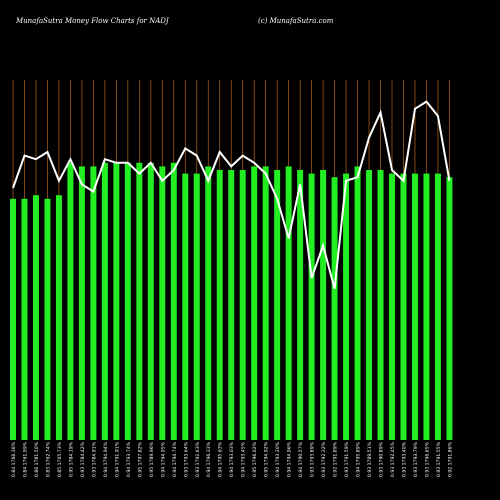 Image resolution: width=500 pixels, height=500 pixels. Describe the element at coordinates (290, 459) in the screenshot. I see `x-tick-label: 0.94 1794.96%` at that location.